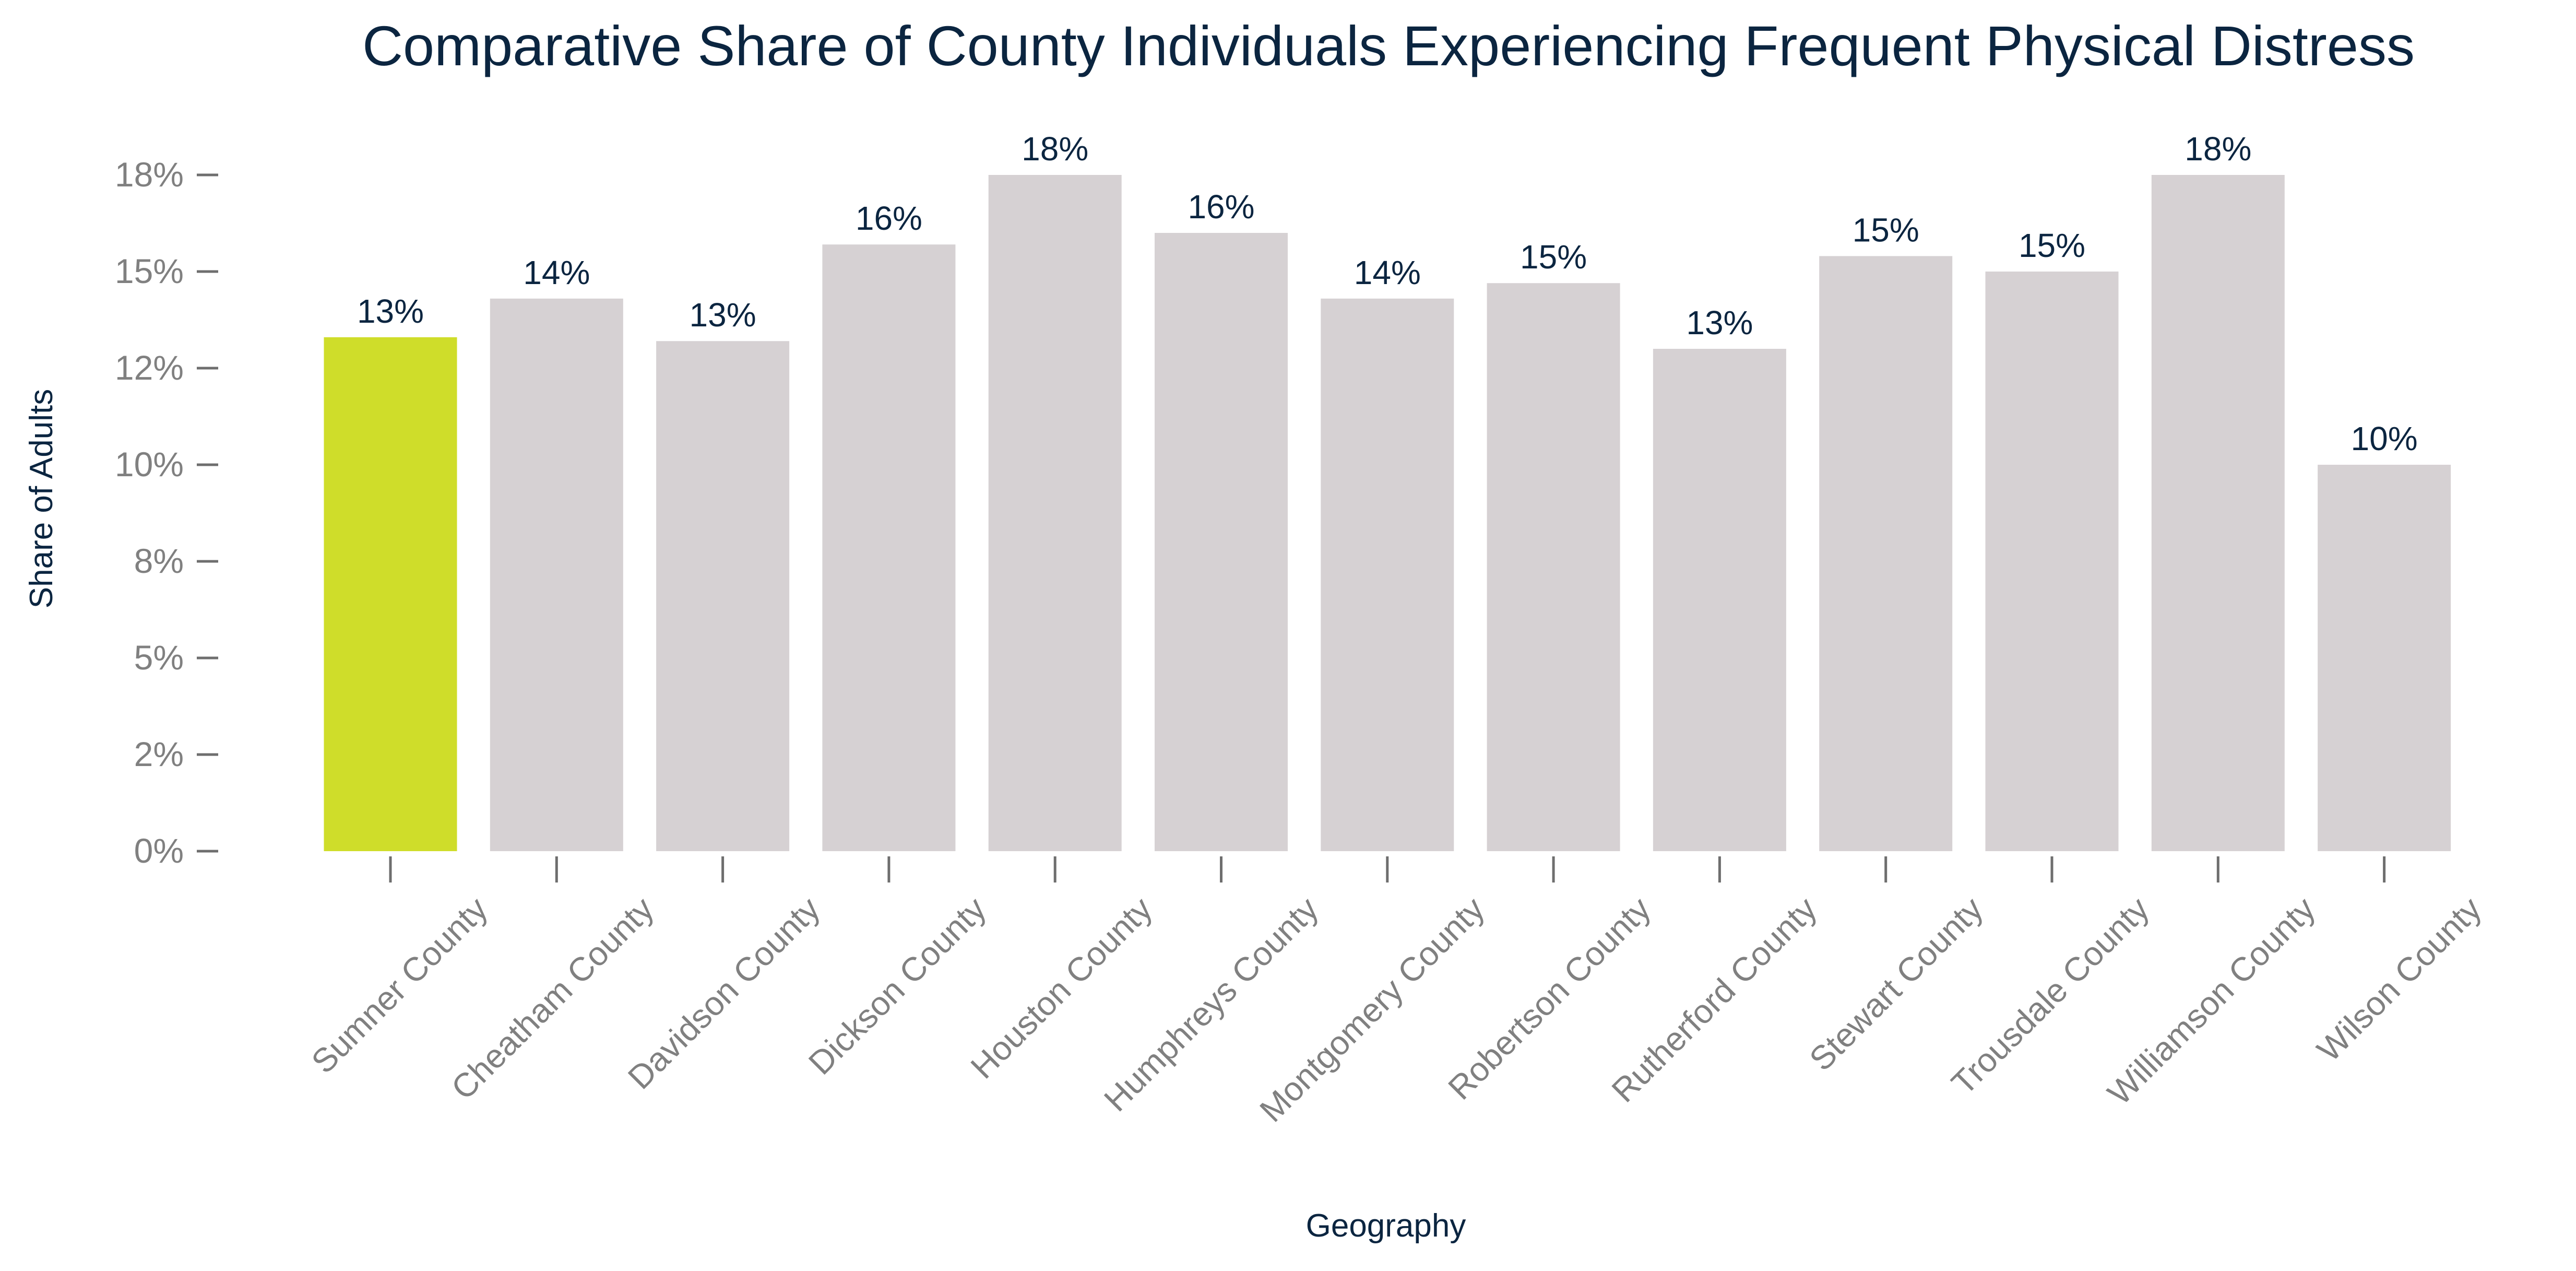 The width and height of the screenshot is (2576, 1271). Describe the element at coordinates (159, 561) in the screenshot. I see `y-tick-label: 8%` at that location.